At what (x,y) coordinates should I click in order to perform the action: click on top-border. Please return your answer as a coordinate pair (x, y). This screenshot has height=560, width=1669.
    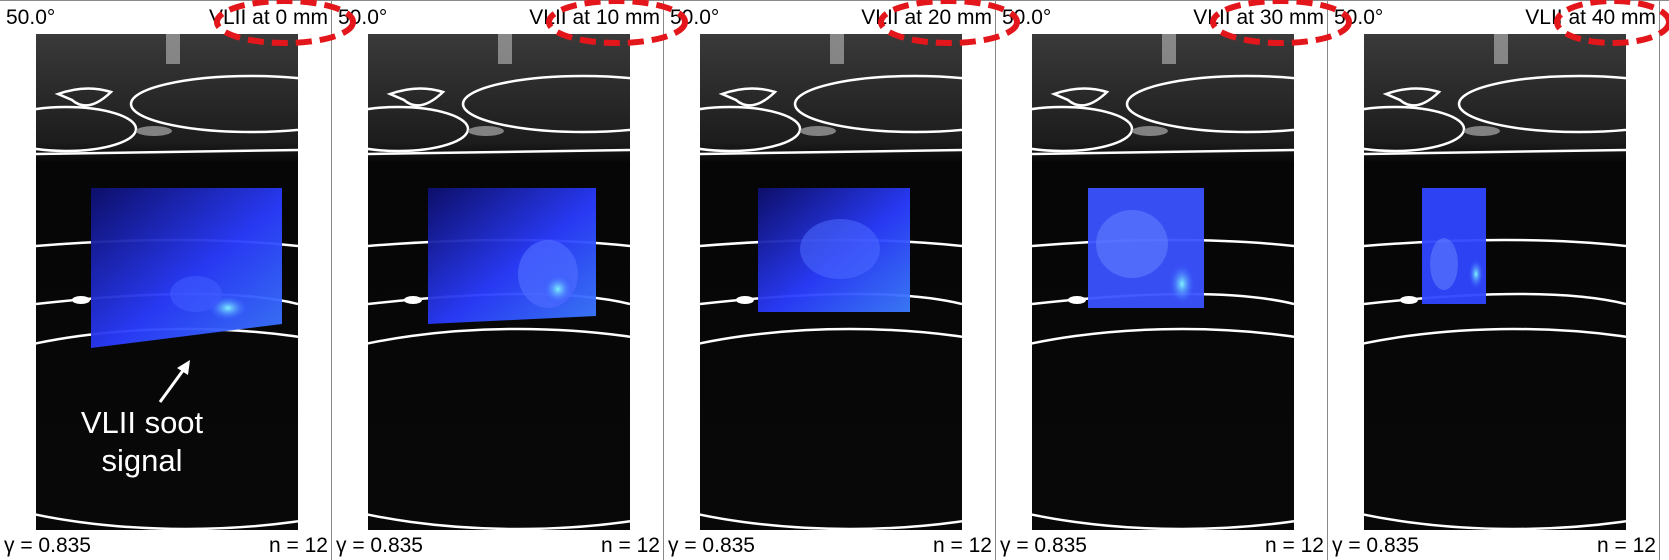
    Looking at the image, I should click on (834, 0).